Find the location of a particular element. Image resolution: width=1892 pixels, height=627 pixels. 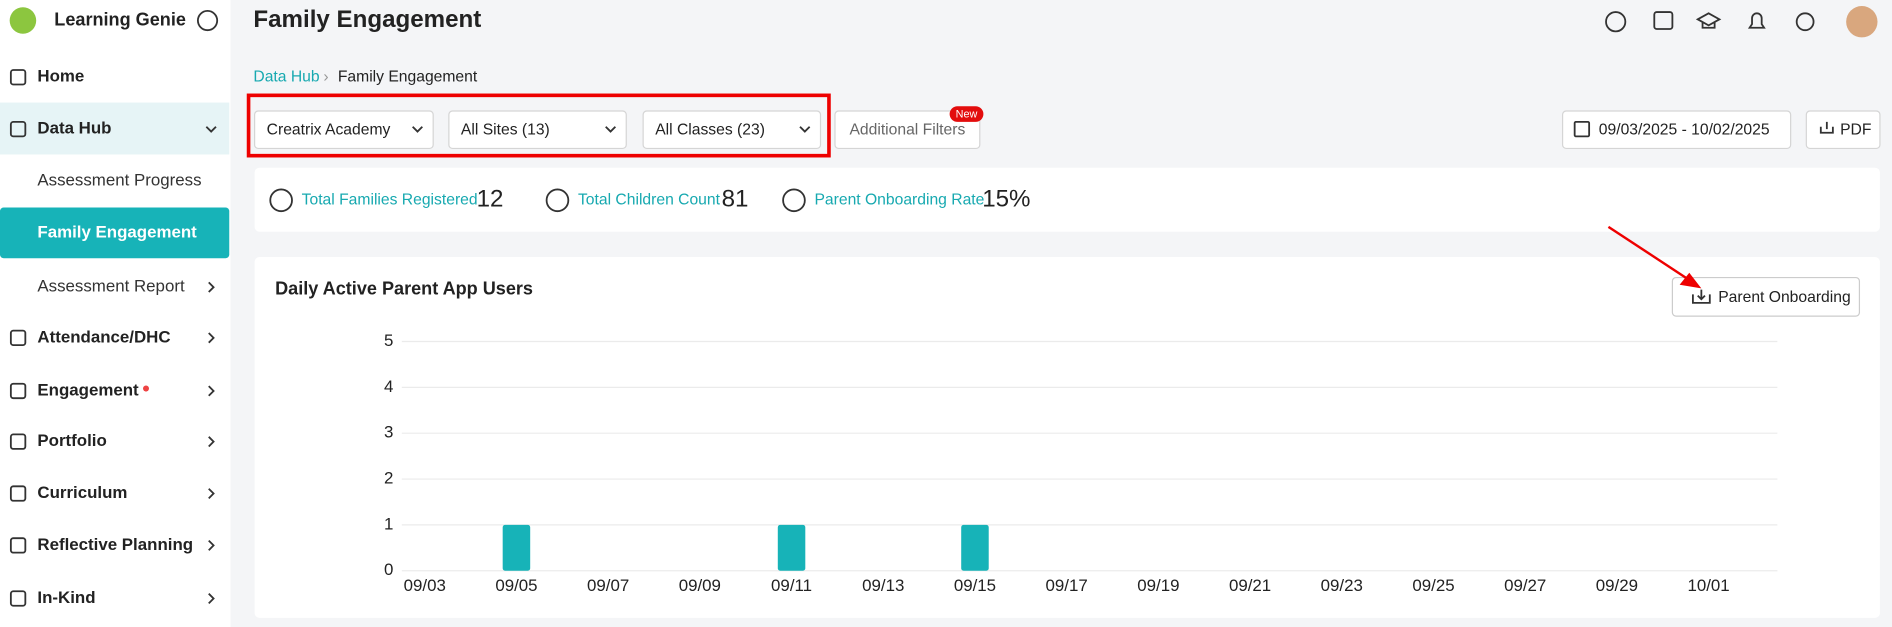

new-badge-text: New is located at coordinates (967, 115).